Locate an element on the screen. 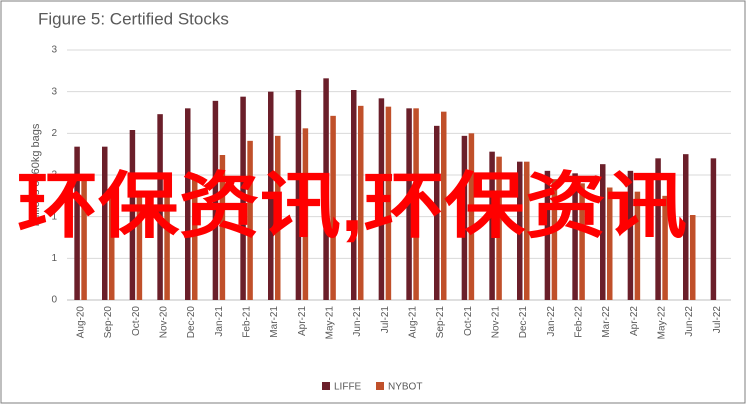 The image size is (747, 405). x-tick-label: Mar-22 is located at coordinates (606, 322).